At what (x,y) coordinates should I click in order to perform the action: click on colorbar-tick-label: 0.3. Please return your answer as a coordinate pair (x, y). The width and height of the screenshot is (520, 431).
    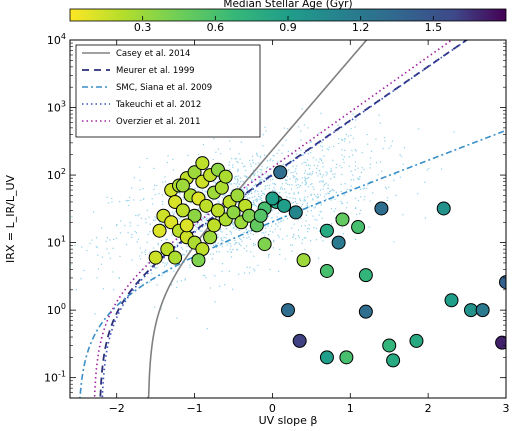
    Looking at the image, I should click on (143, 27).